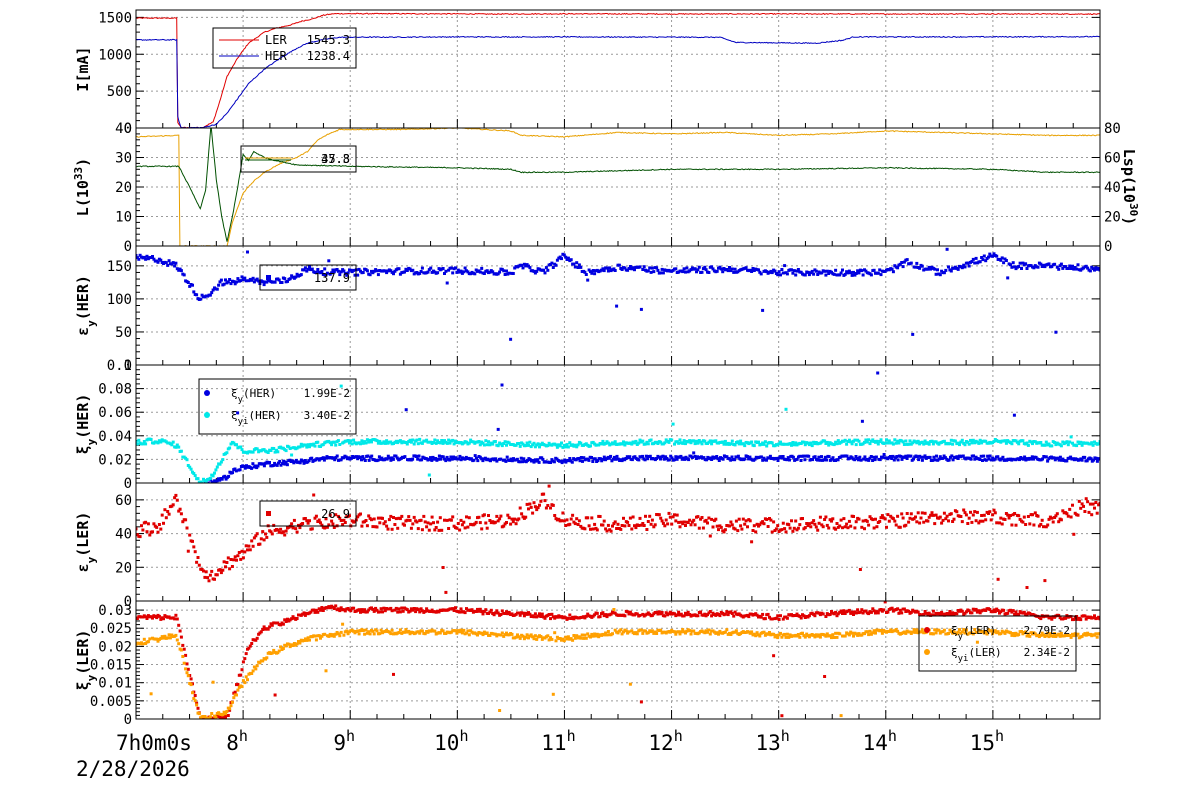 This screenshot has height=802, width=1200. What do you see at coordinates (86, 424) in the screenshot?
I see `y-axis-label: ξy(HER)` at bounding box center [86, 424].